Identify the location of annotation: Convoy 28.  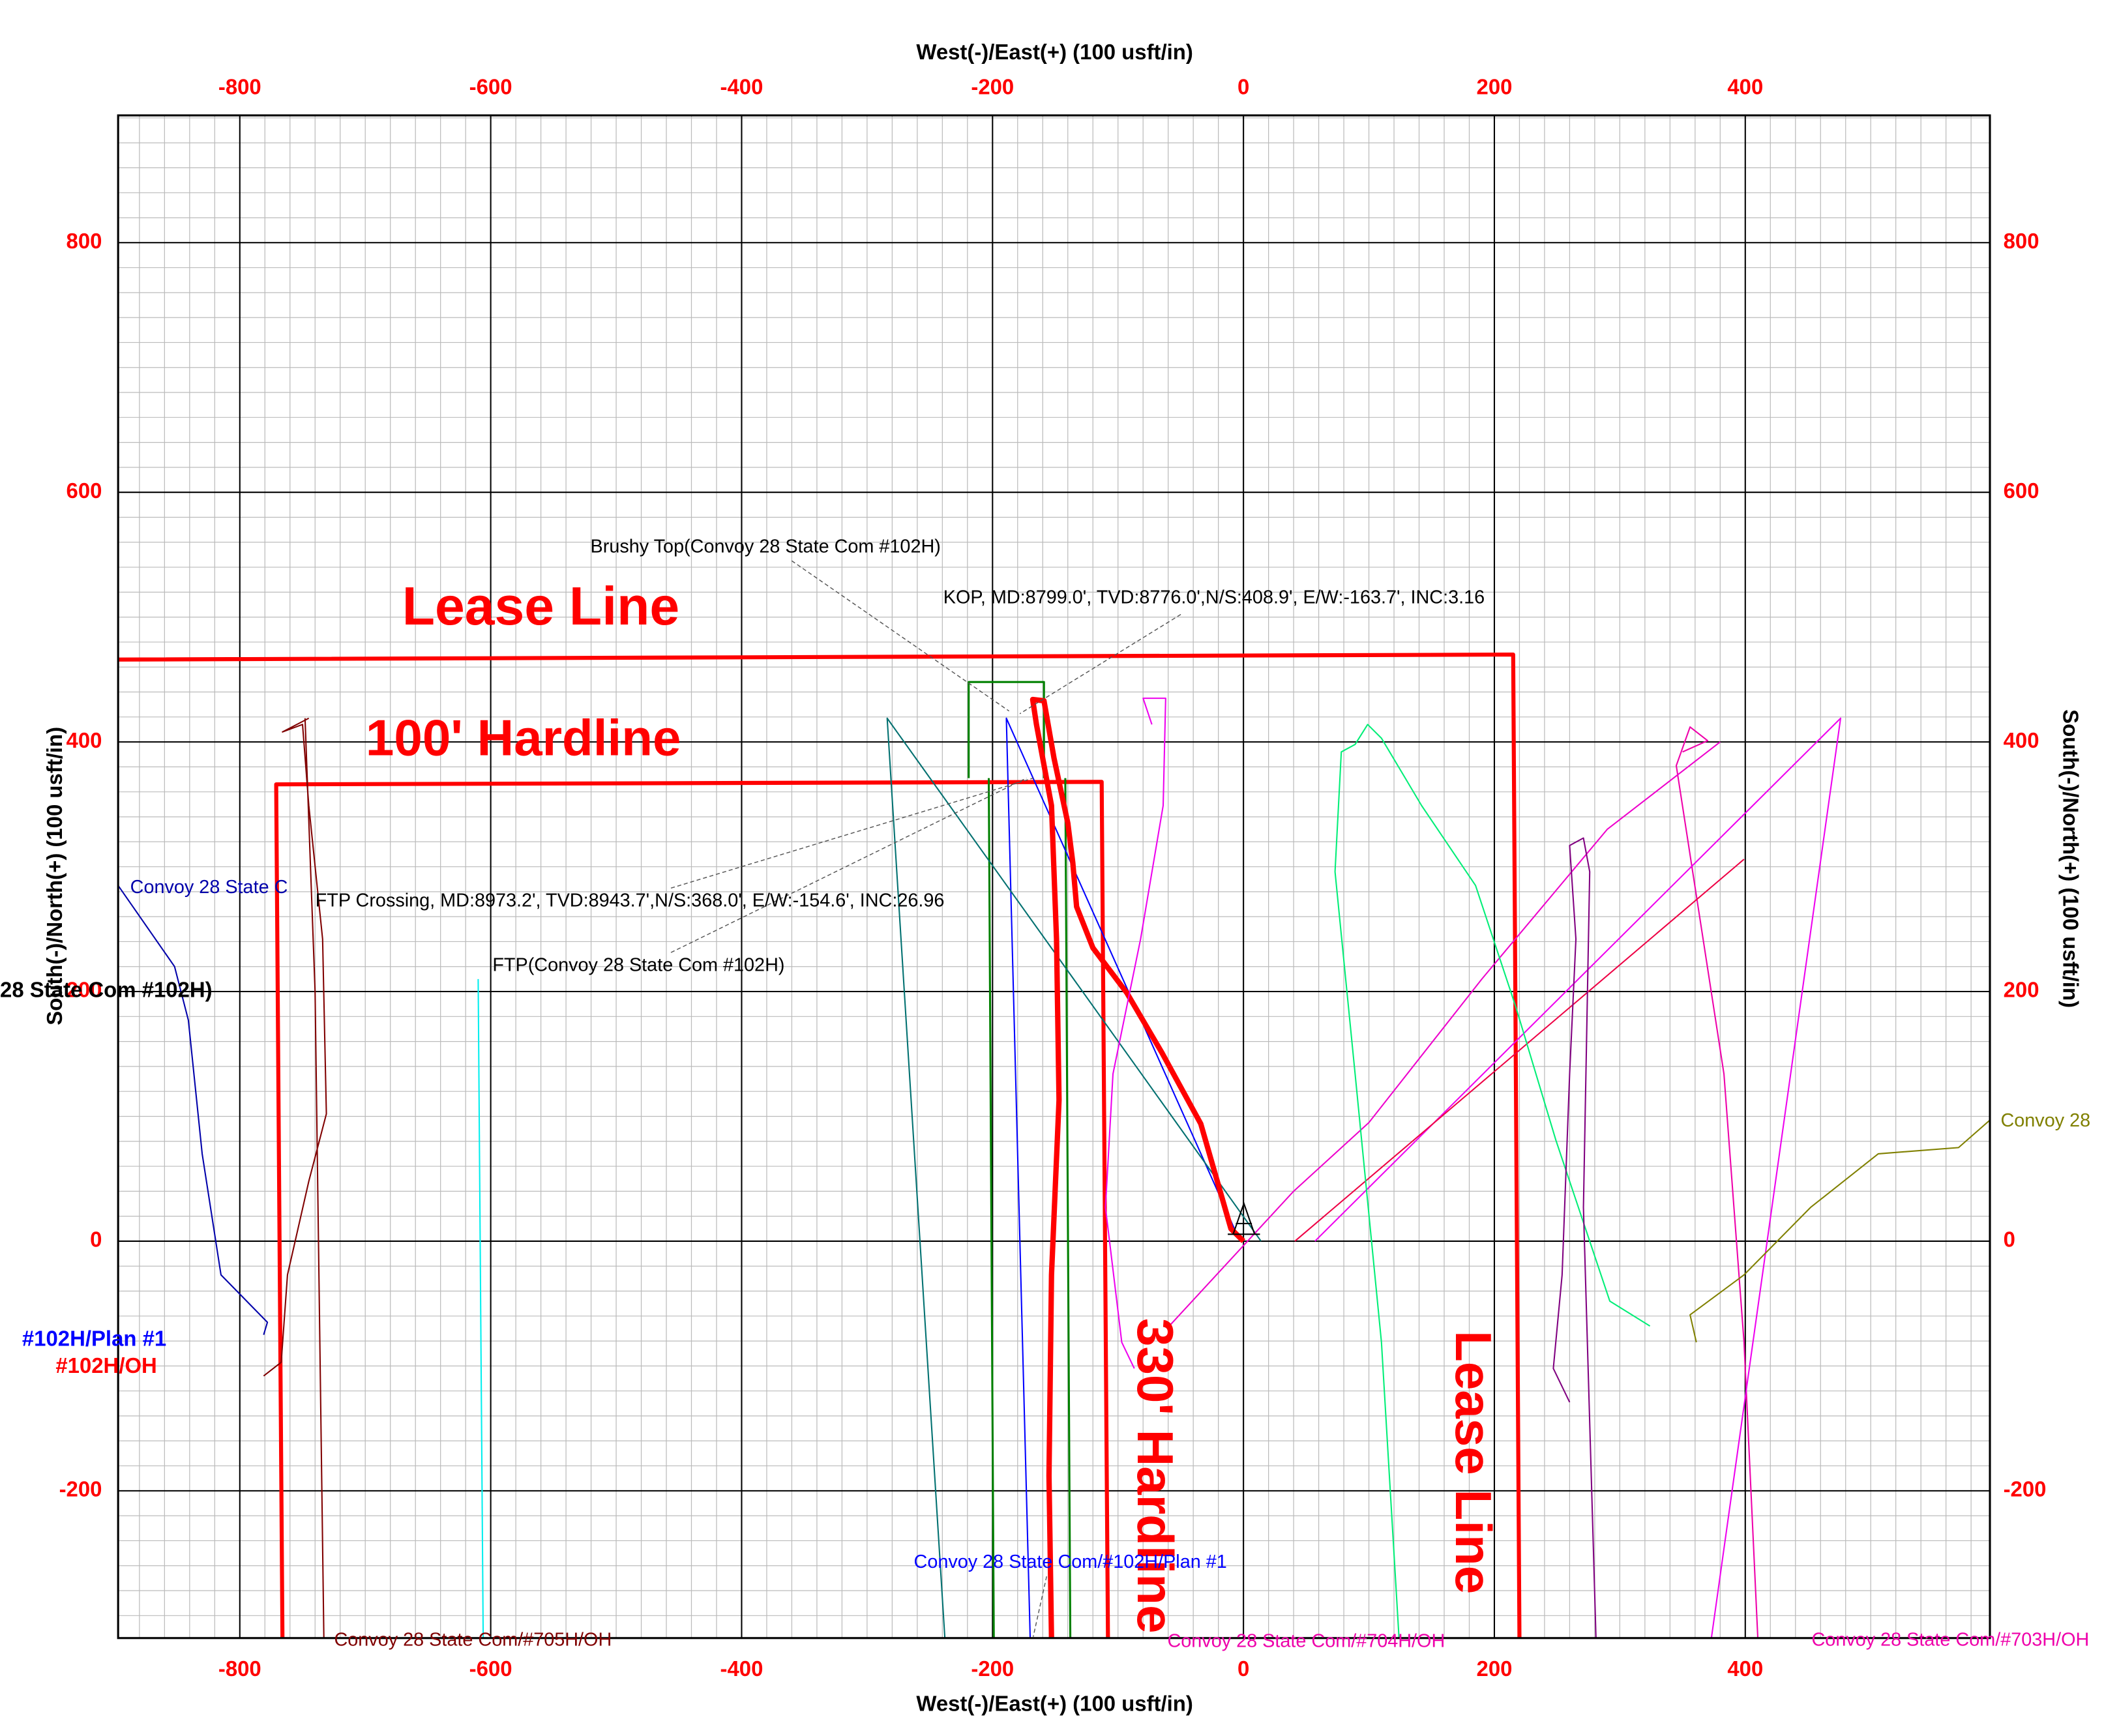
(2045, 1120).